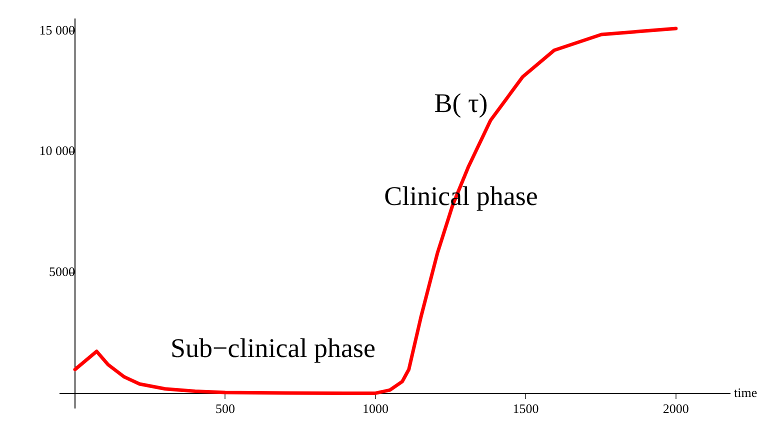  Describe the element at coordinates (62, 272) in the screenshot. I see `y-tick-label: 5000` at that location.